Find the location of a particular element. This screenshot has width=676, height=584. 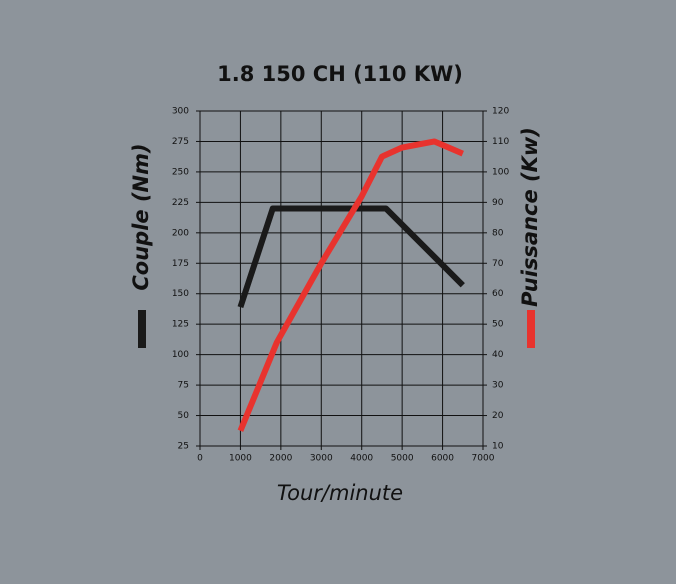

y2-tick-label: 90 is located at coordinates (498, 203).